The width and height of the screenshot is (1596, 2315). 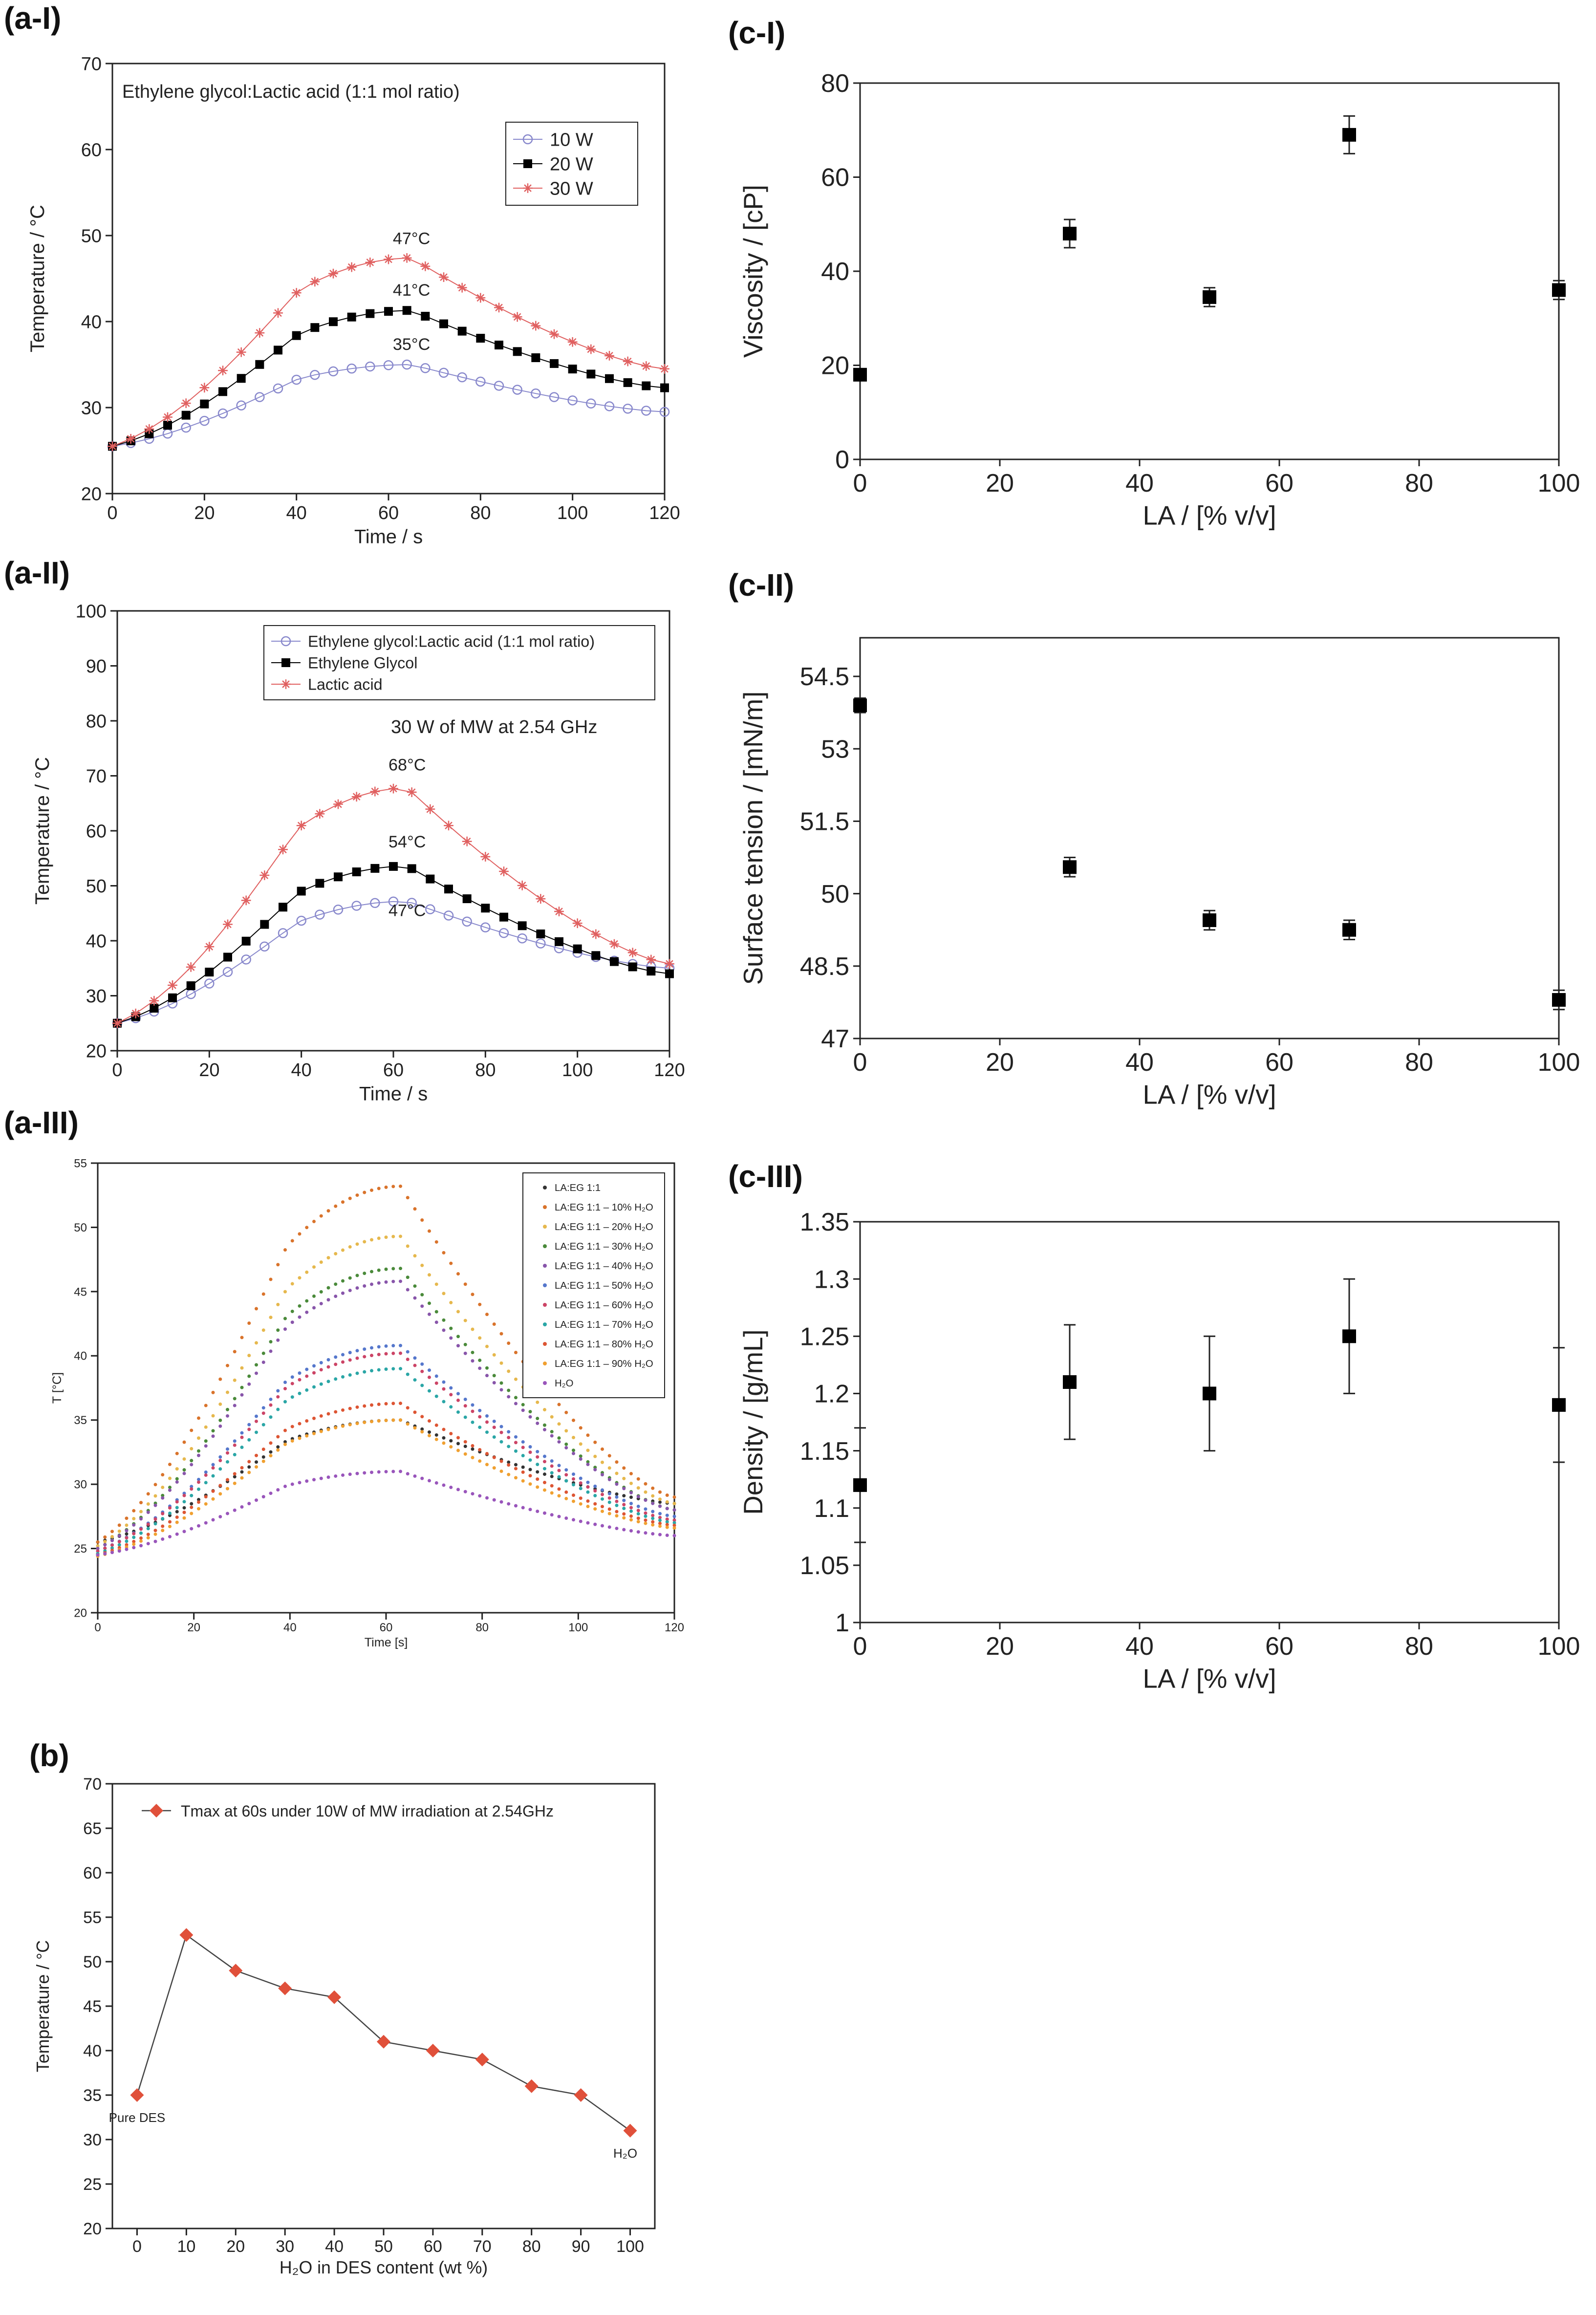 What do you see at coordinates (604, 1208) in the screenshot?
I see `legend-entry: LA:EG 1:1 – 10% H₂O` at bounding box center [604, 1208].